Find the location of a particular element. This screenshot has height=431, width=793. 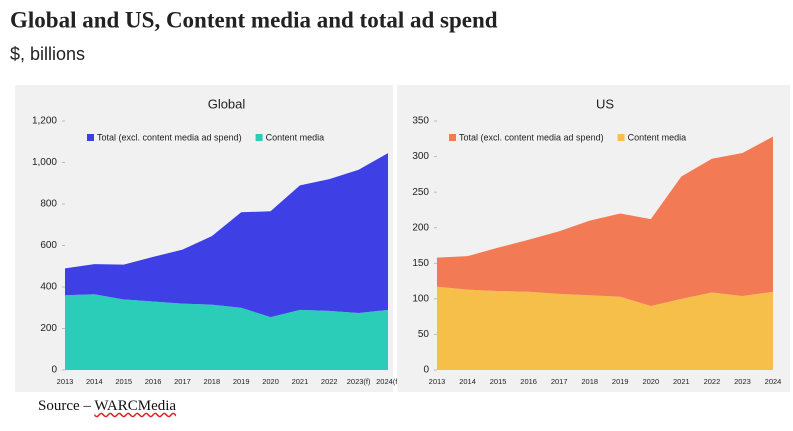

source-label: Source – is located at coordinates (66, 406).